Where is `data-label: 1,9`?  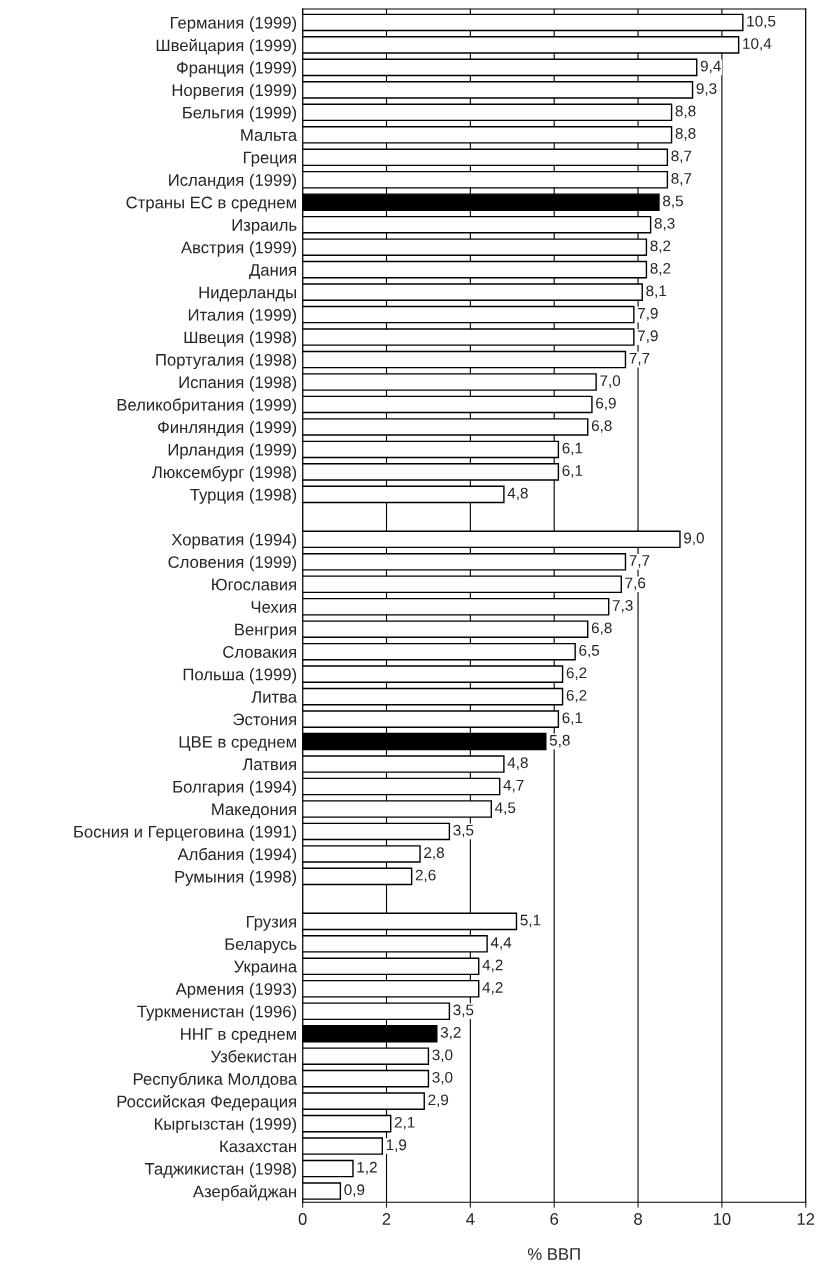
data-label: 1,9 is located at coordinates (396, 1145).